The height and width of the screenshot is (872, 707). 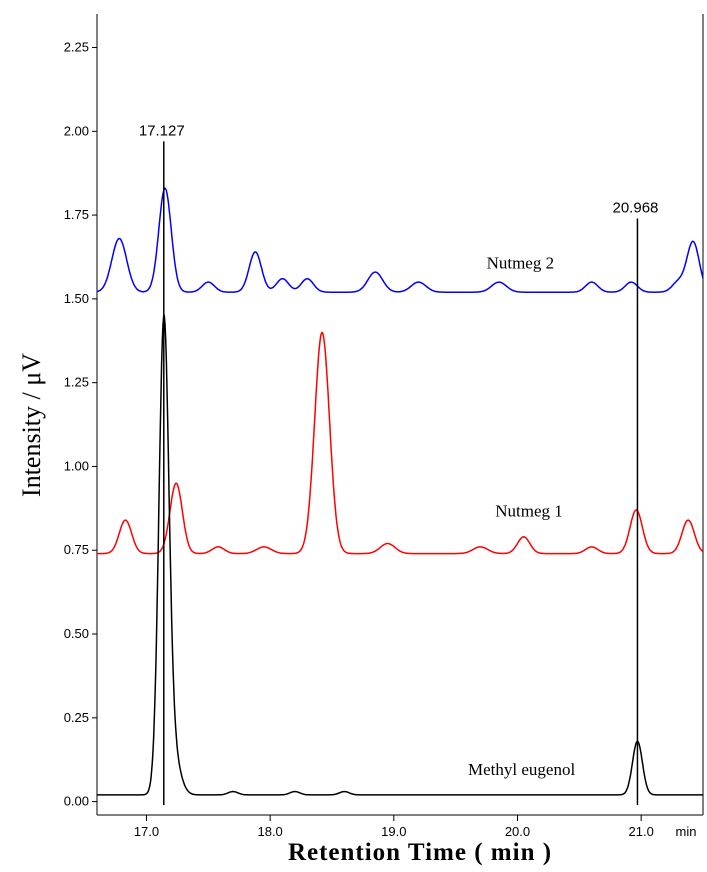 What do you see at coordinates (76, 465) in the screenshot?
I see `y-tick-label: 1.00` at bounding box center [76, 465].